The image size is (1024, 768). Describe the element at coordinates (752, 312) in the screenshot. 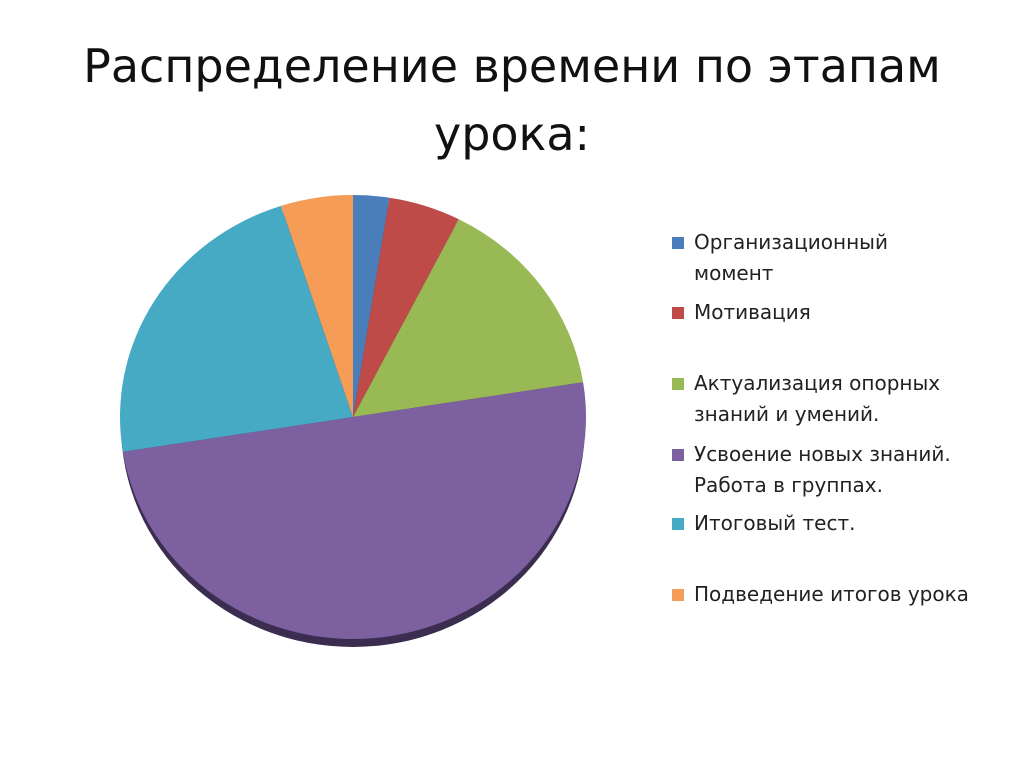

I see `legend-label: Мотивация` at that location.